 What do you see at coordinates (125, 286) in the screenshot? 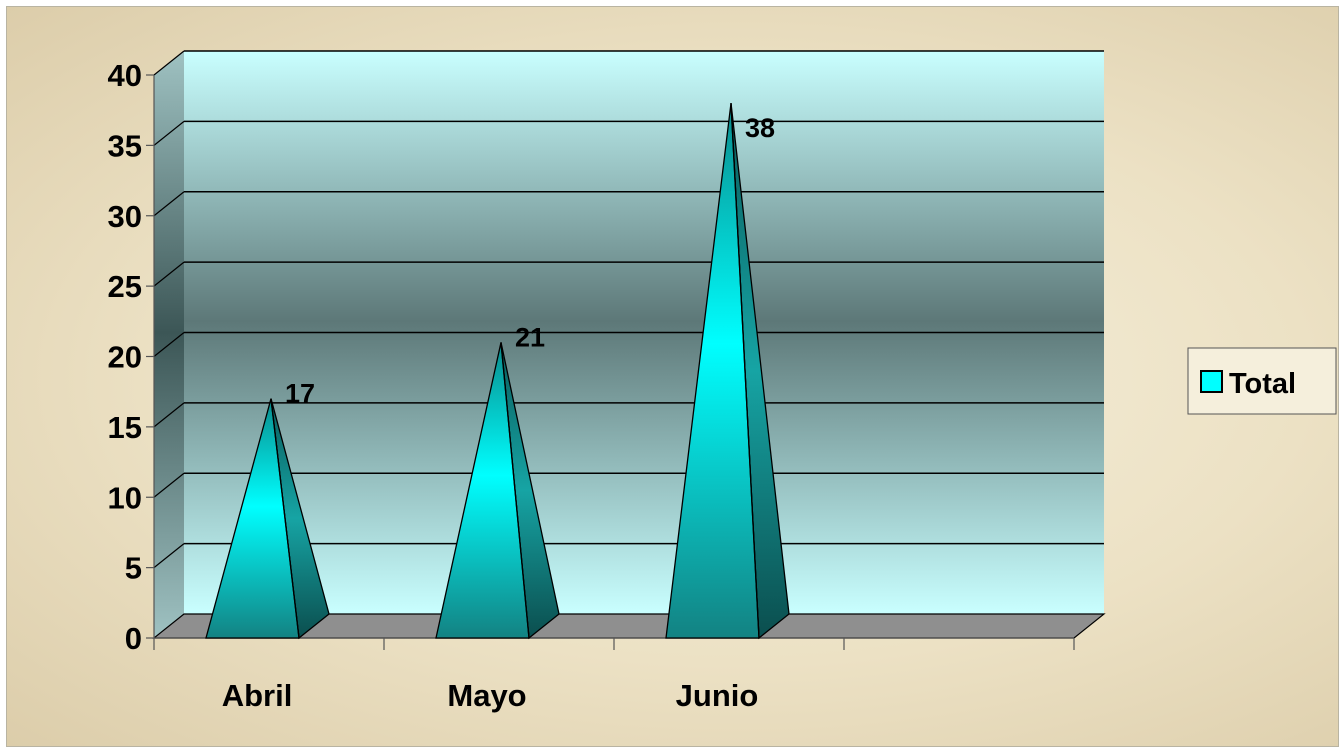
I see `y-tick-label: 25` at bounding box center [125, 286].